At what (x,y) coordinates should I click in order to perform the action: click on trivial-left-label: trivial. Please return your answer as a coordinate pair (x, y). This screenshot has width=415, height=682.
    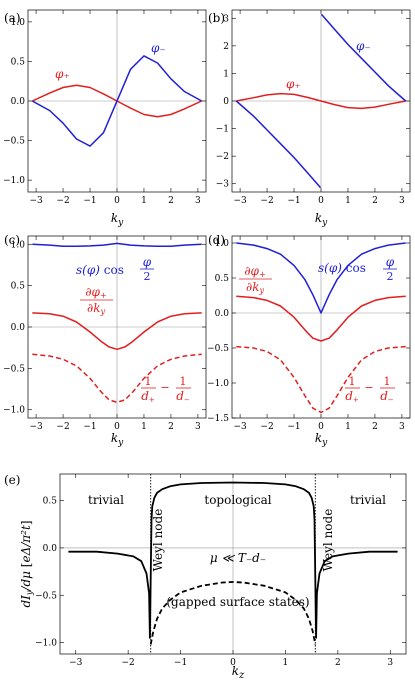
    Looking at the image, I should click on (106, 500).